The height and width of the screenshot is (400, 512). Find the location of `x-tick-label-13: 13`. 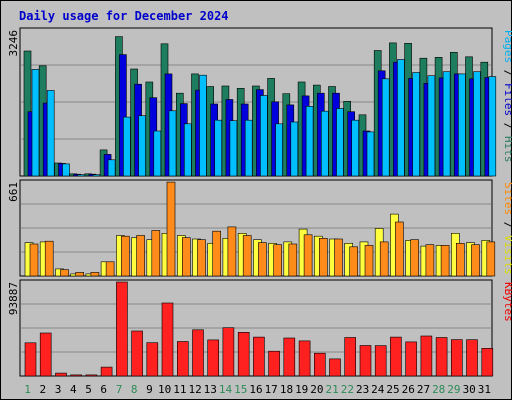

x-tick-label-13: 13 is located at coordinates (210, 389).